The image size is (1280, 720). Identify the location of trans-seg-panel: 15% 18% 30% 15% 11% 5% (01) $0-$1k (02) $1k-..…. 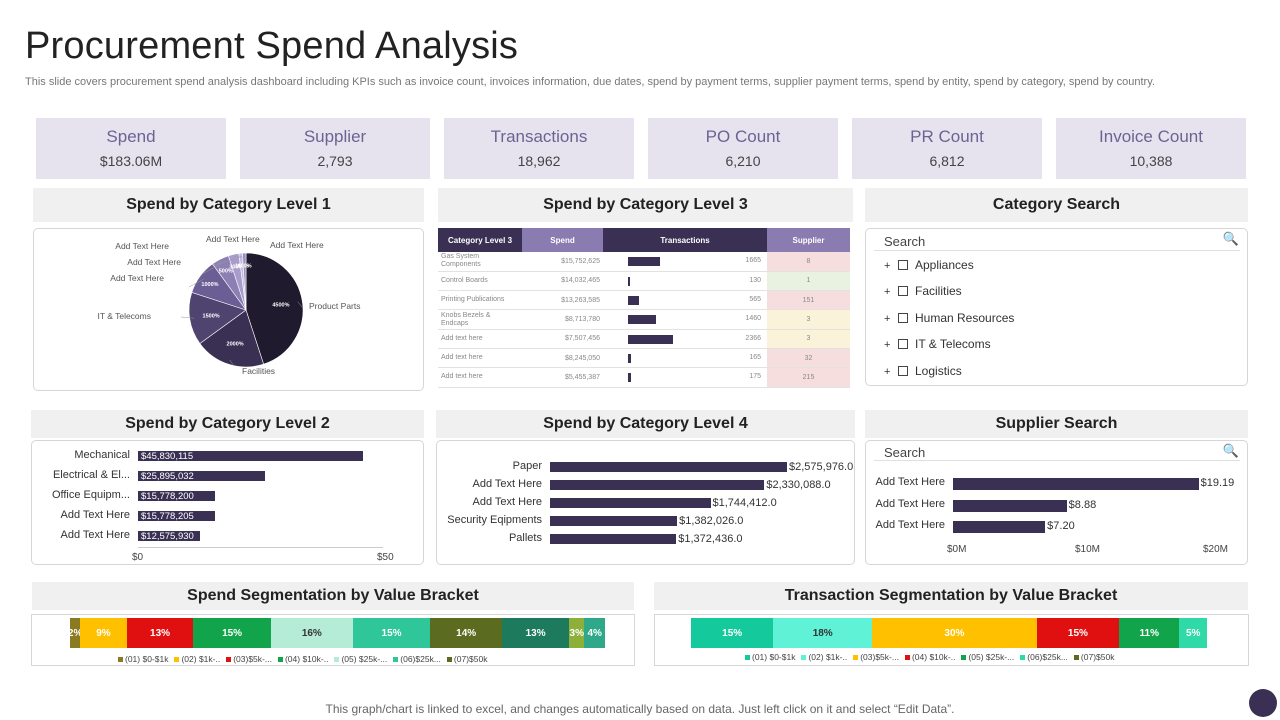
(951, 640).